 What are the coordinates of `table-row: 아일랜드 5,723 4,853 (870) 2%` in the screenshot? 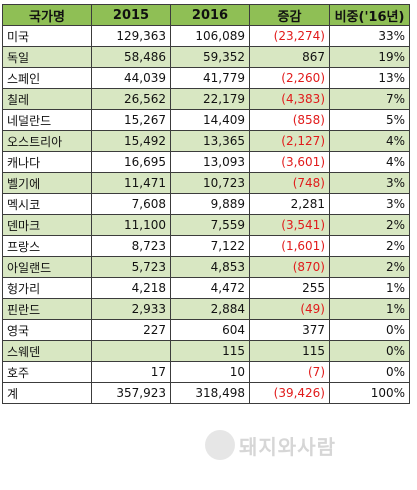 It's located at (206, 267).